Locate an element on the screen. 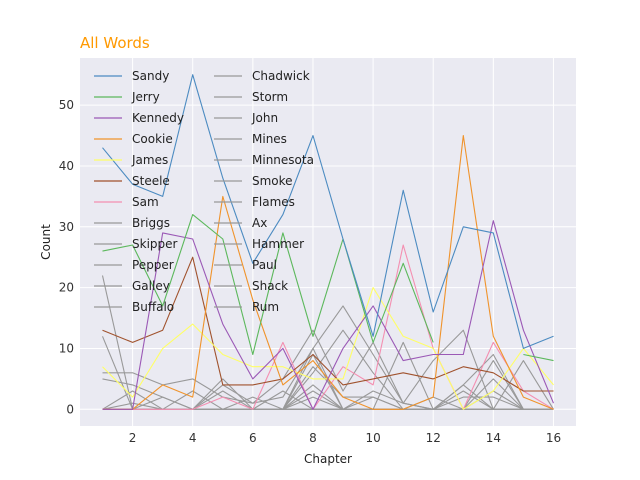  legend-label-flames: Flames is located at coordinates (273, 202).